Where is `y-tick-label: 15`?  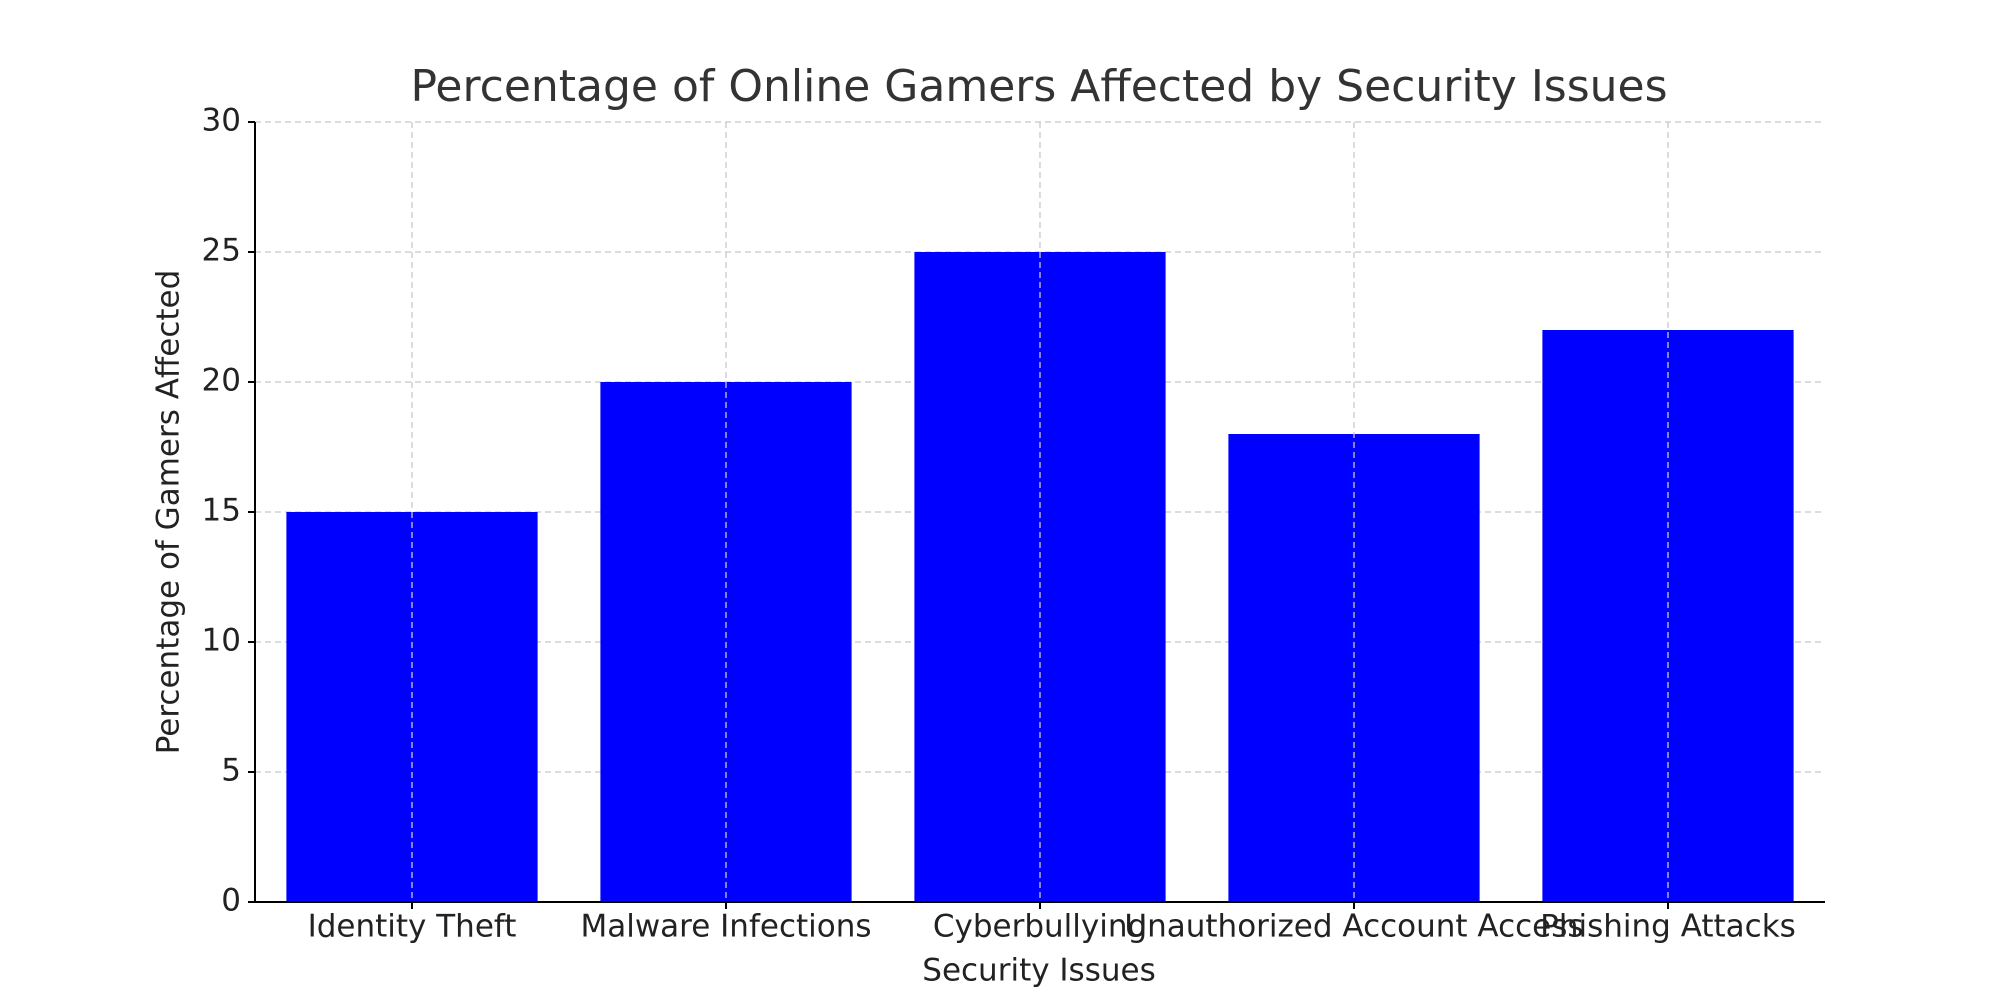
y-tick-label: 15 is located at coordinates (221, 511).